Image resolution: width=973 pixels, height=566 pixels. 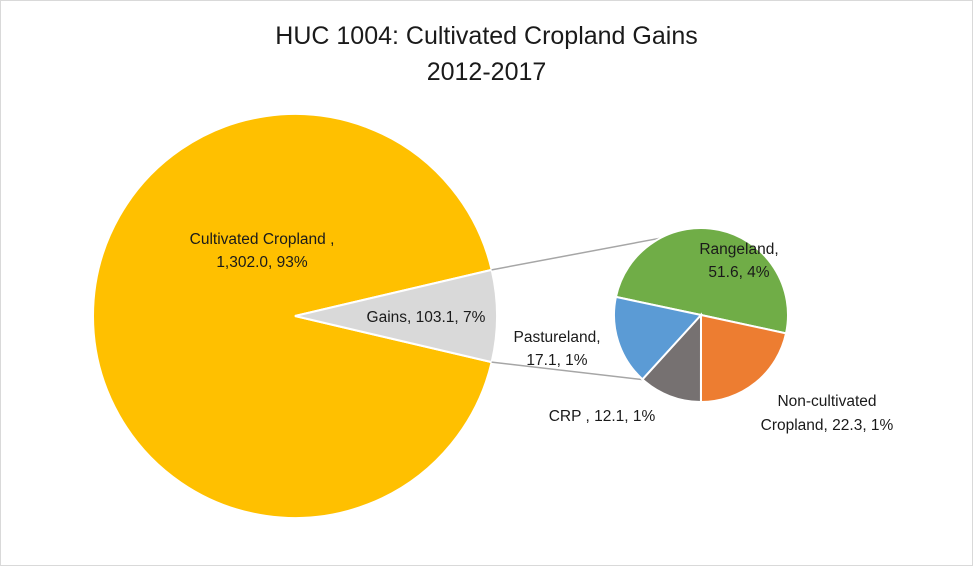 What do you see at coordinates (262, 262) in the screenshot?
I see `label-cultivated-cropland-line2: 1,302.0, 93%` at bounding box center [262, 262].